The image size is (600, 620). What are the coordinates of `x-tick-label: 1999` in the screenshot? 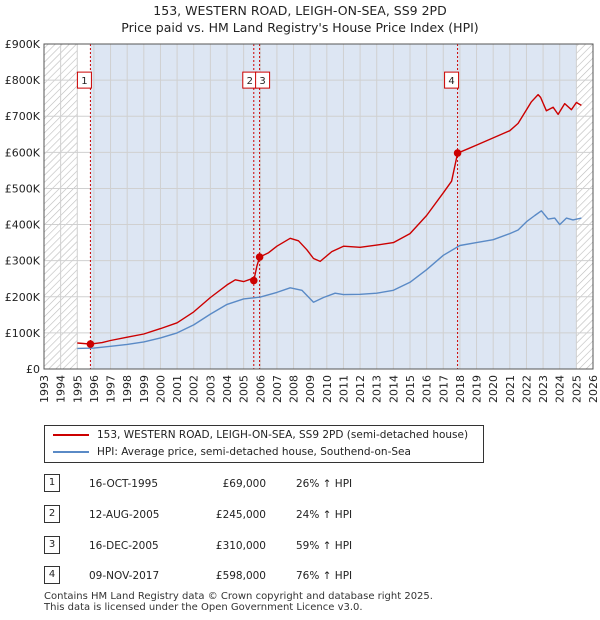 It's located at (144, 389).